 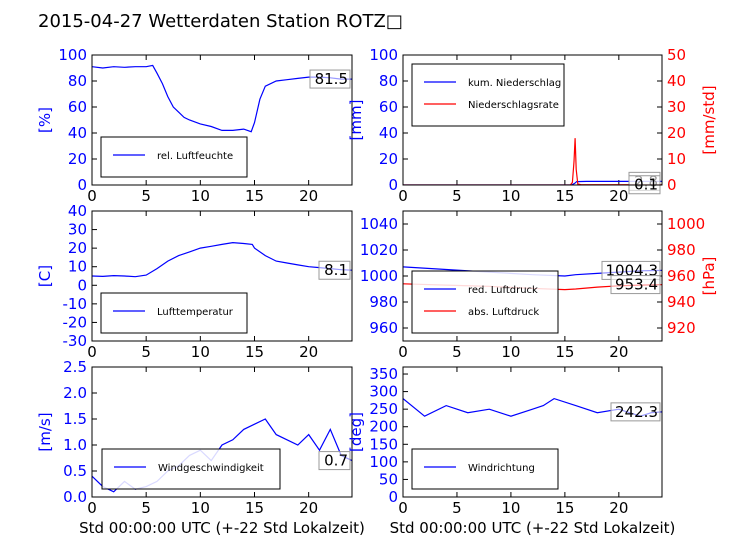 What do you see at coordinates (676, 107) in the screenshot?
I see `y-tick-label-right: 30` at bounding box center [676, 107].